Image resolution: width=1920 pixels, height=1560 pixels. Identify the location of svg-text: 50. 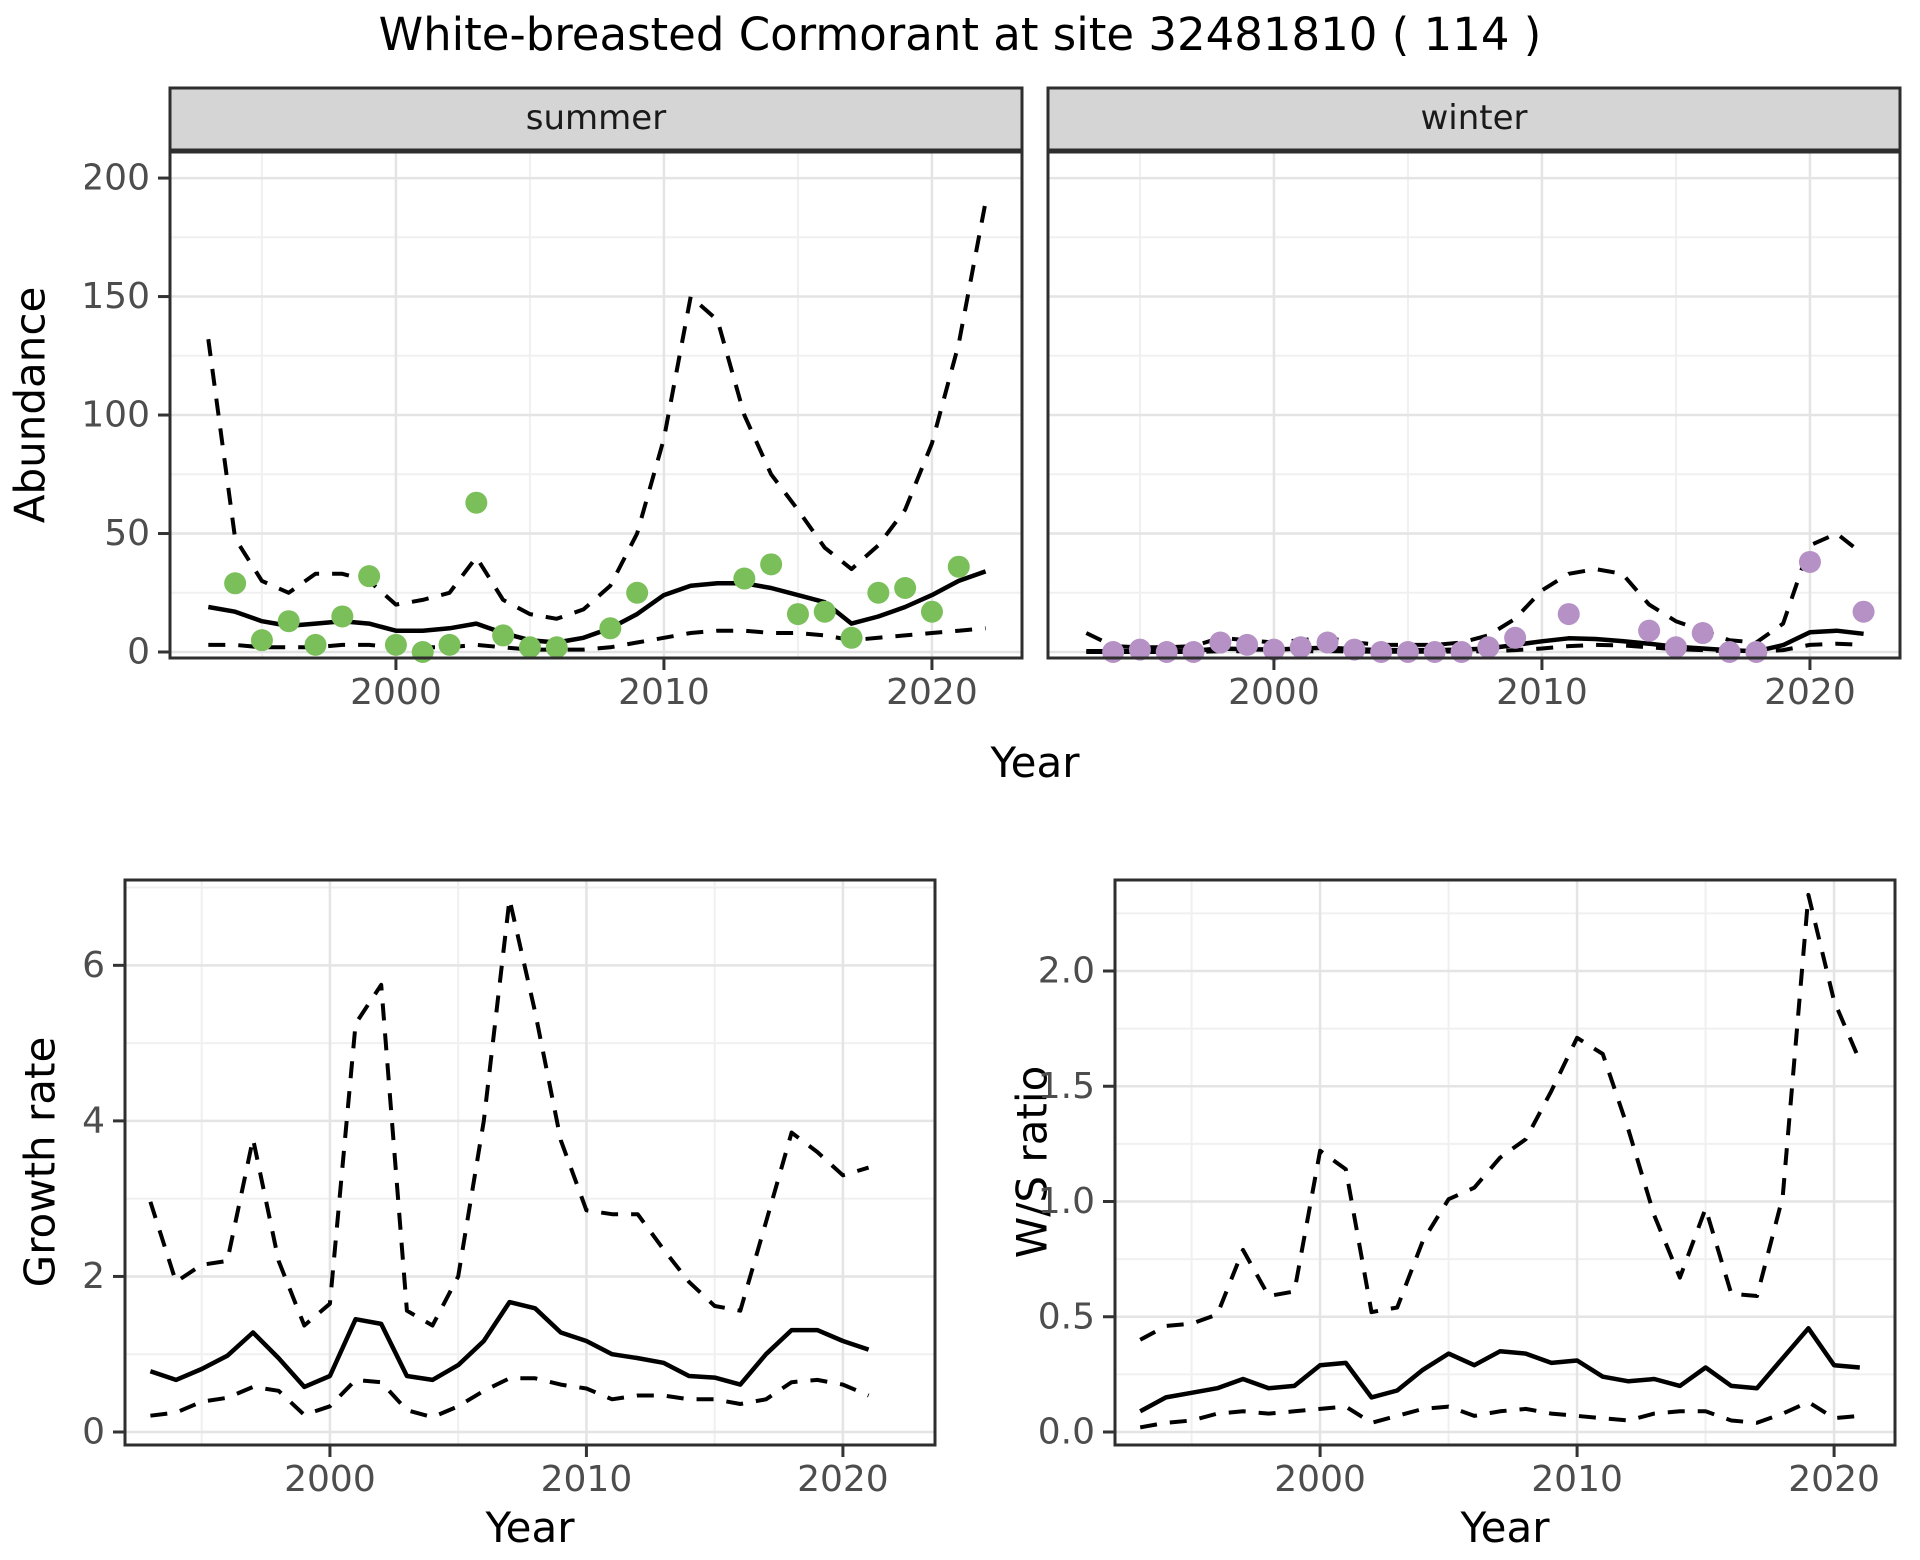
(127, 533).